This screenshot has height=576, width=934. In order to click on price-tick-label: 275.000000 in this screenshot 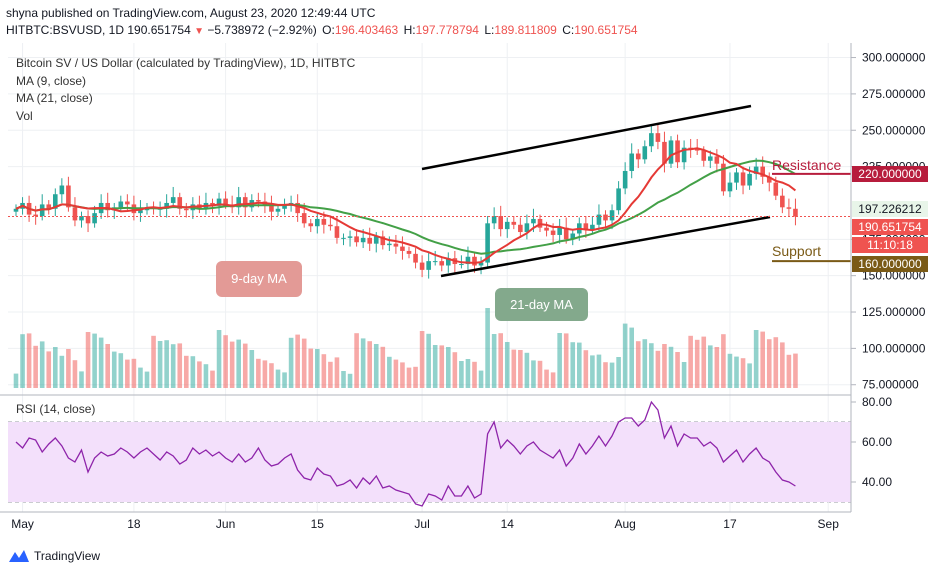, I will do `click(894, 94)`.